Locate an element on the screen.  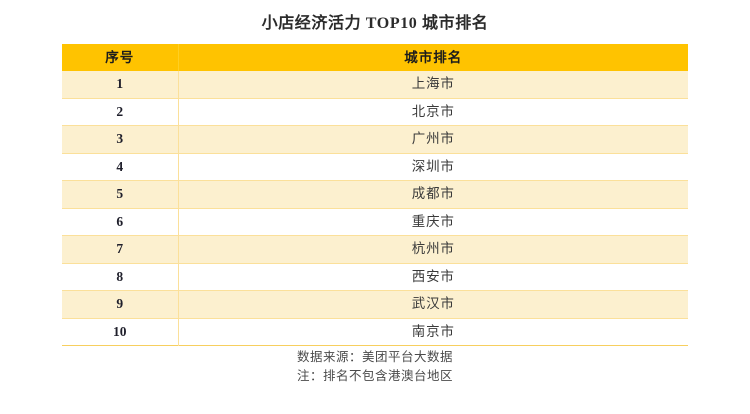
cell-index: 3 is located at coordinates (120, 139).